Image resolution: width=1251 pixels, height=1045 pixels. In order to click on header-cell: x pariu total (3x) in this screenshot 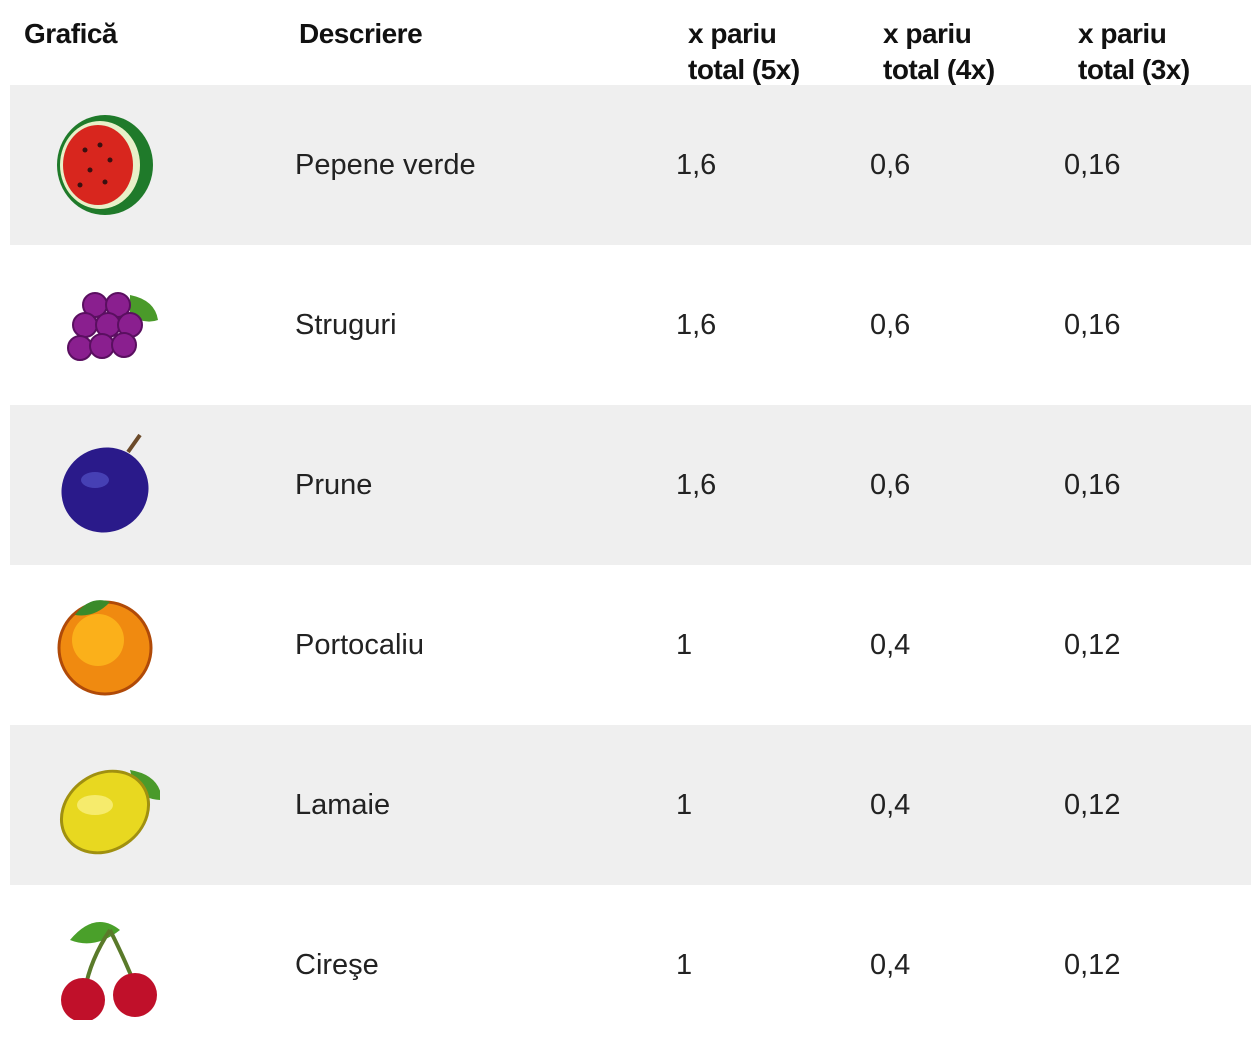, I will do `click(1134, 51)`.